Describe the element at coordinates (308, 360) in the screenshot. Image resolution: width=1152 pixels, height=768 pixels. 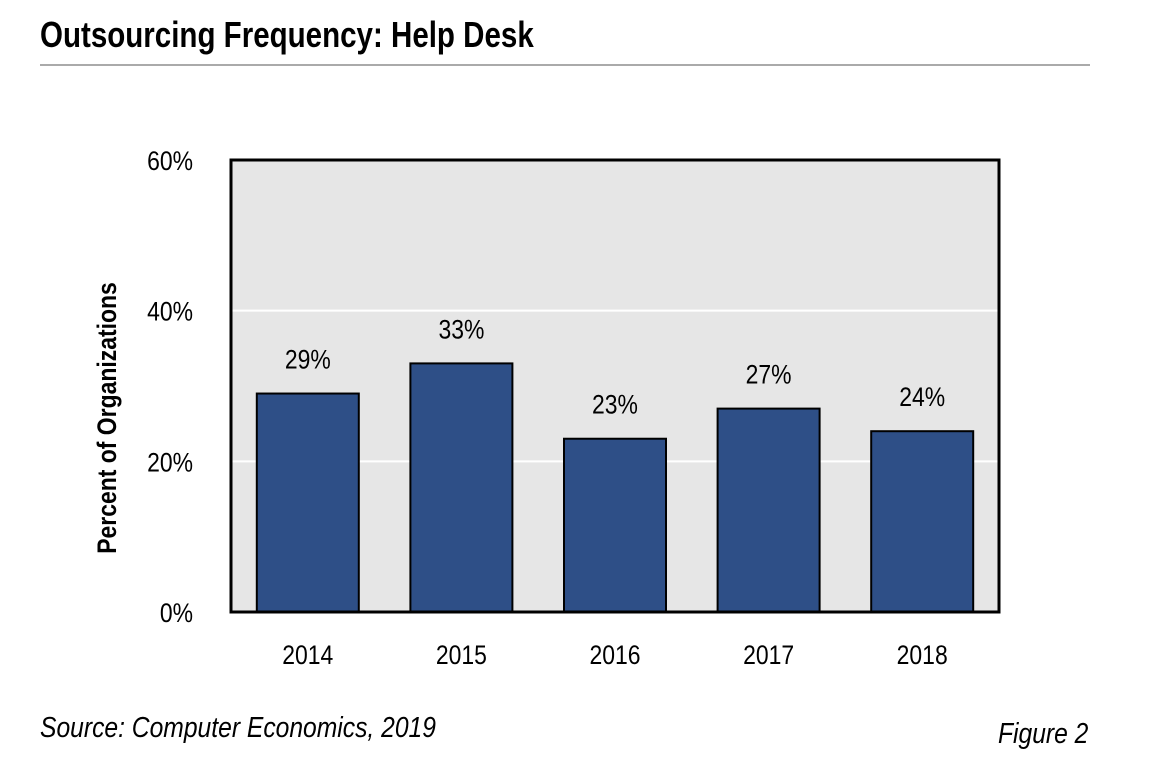
I see `data-label: 29%` at that location.